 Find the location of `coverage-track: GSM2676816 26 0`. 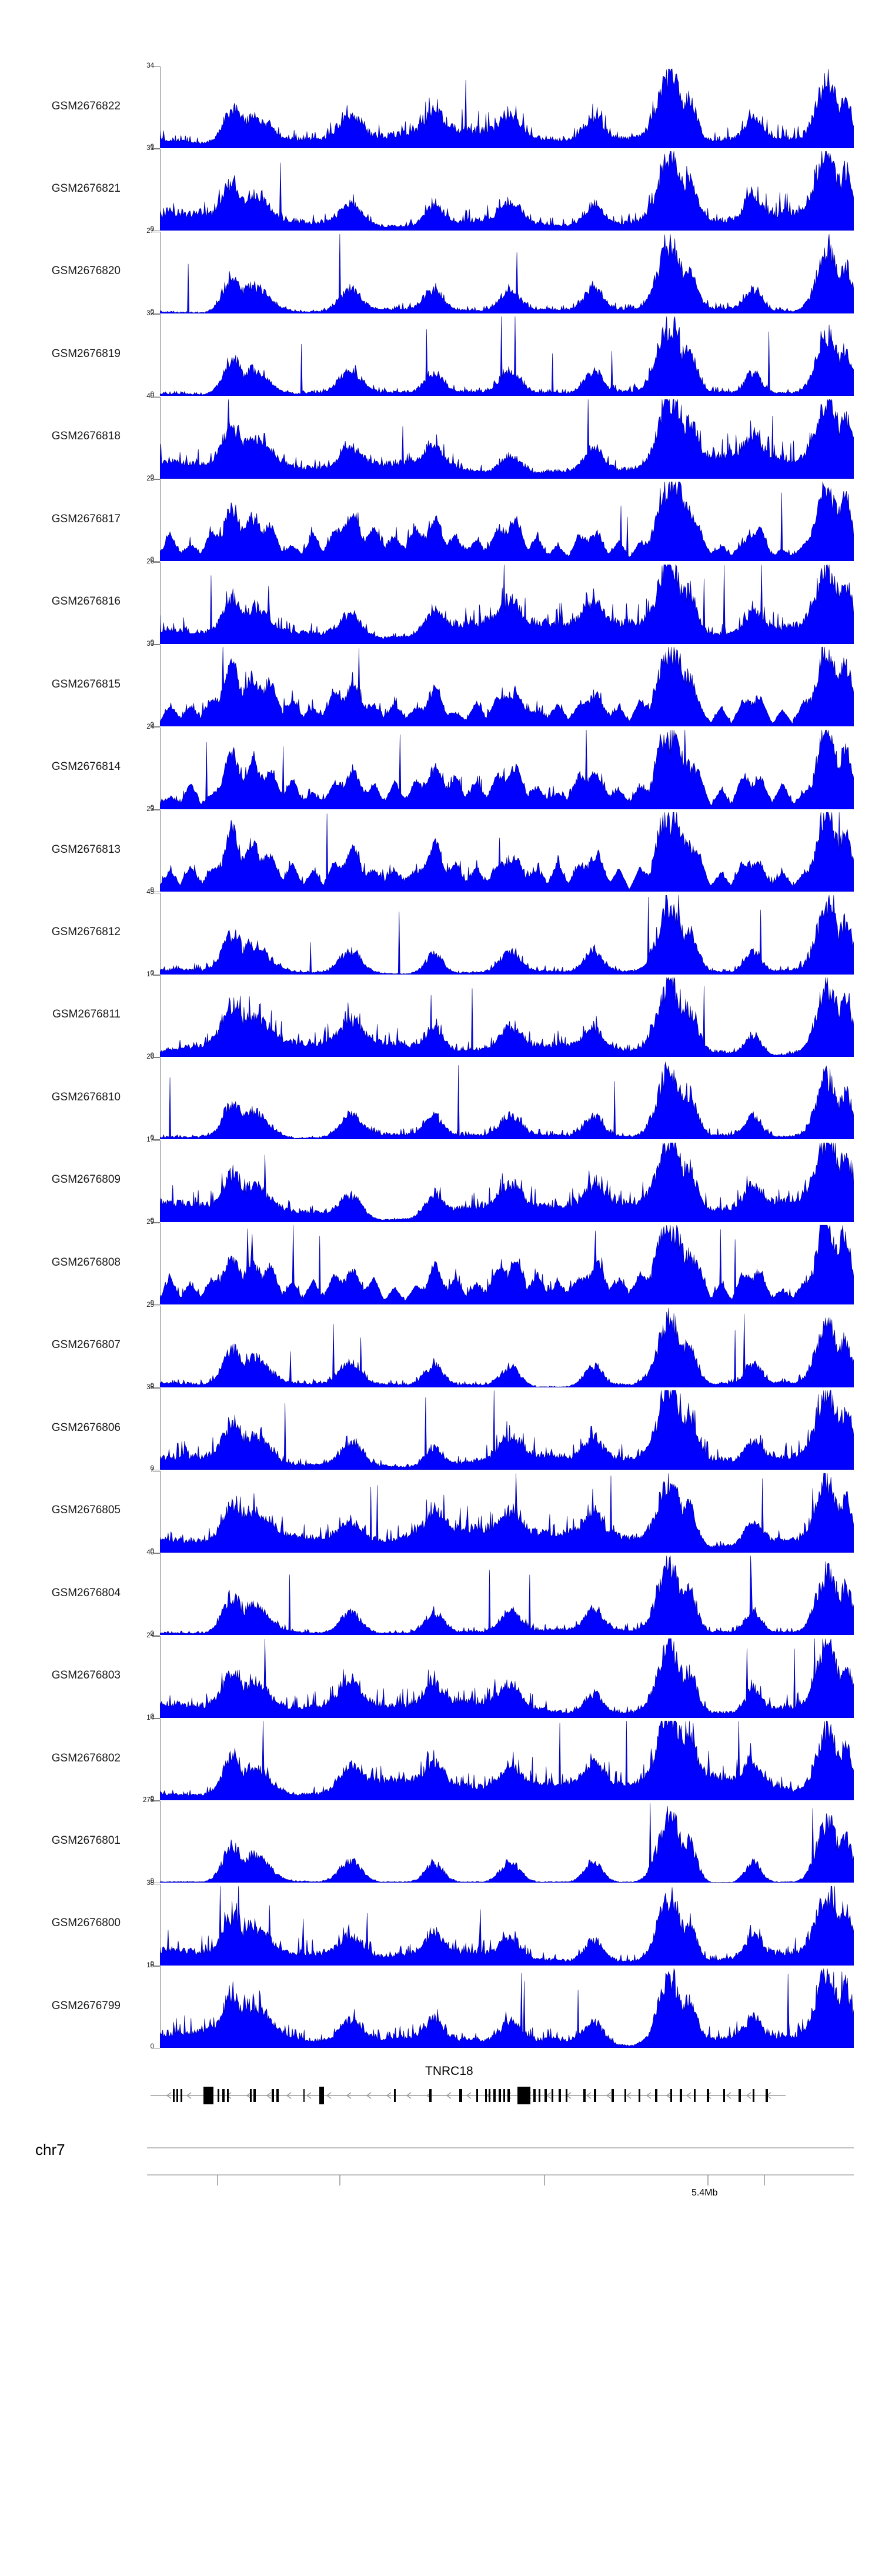

coverage-track: GSM2676816 26 0 is located at coordinates (441, 602).